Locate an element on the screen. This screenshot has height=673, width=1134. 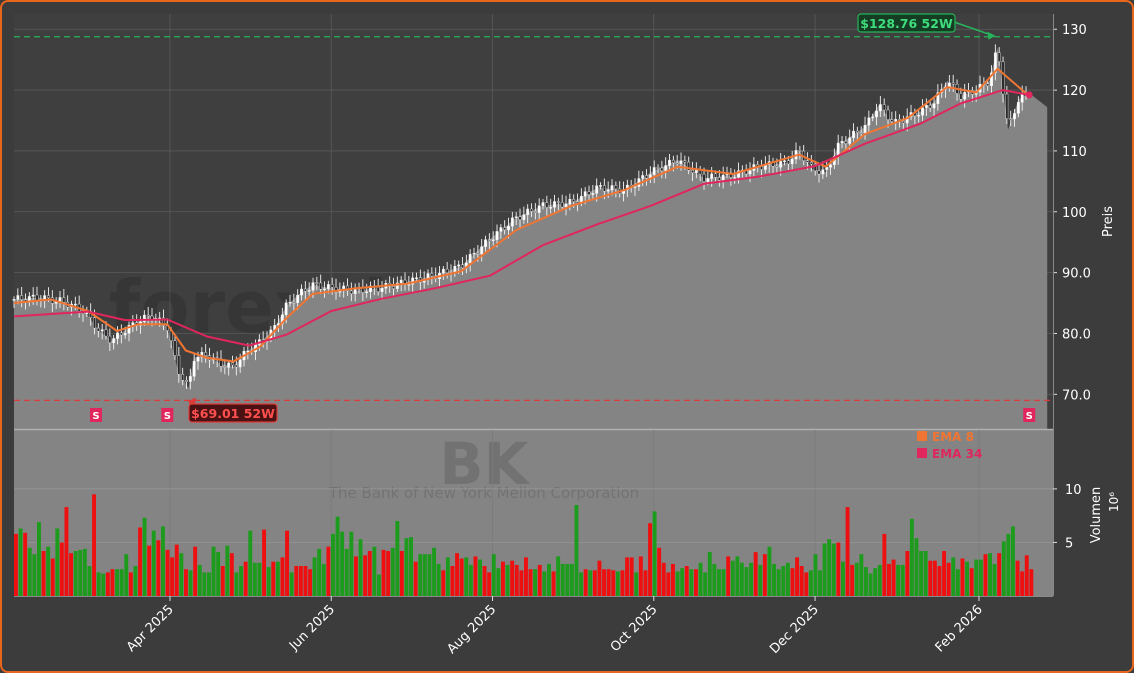
price-tick-label: 120 is located at coordinates (1074, 91).